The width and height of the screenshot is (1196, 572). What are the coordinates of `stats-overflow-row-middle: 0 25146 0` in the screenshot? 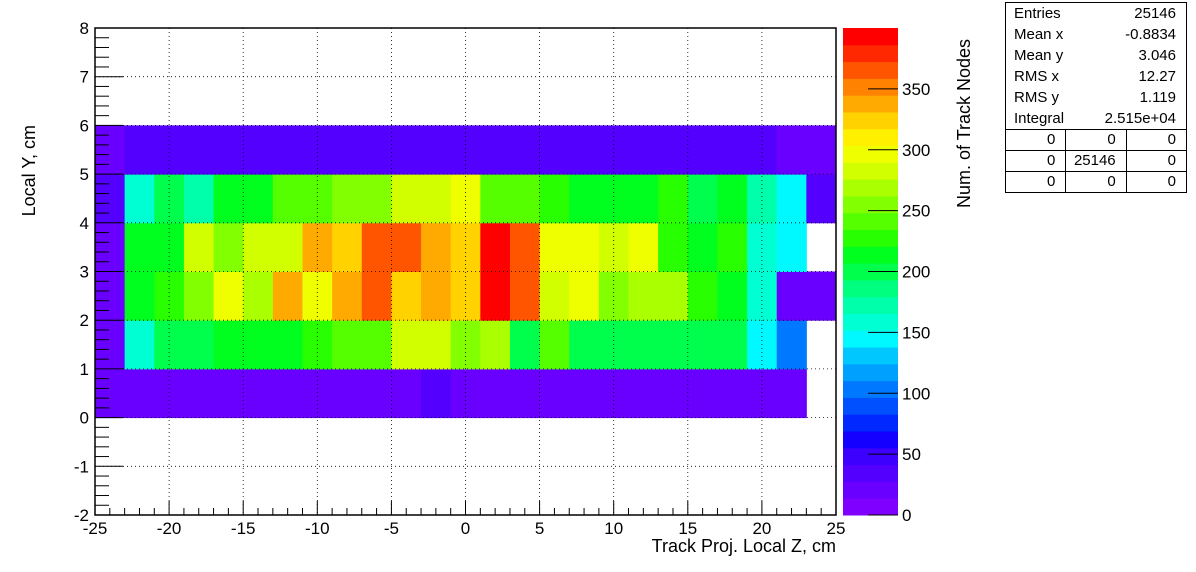 It's located at (1096, 160).